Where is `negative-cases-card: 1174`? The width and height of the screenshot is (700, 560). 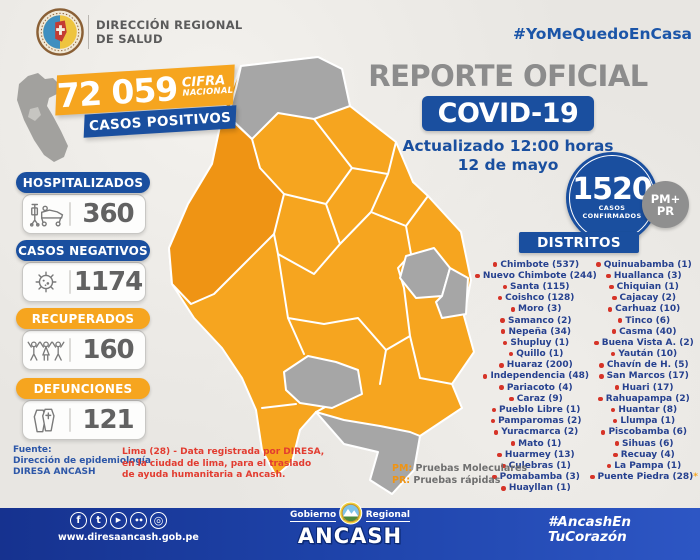
negative-cases-card: 1174 is located at coordinates (84, 282).